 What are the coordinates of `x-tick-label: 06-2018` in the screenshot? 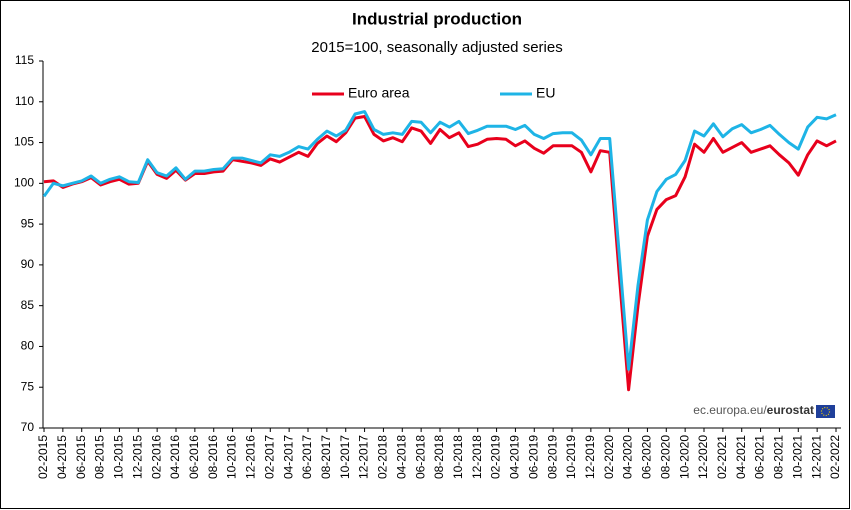 It's located at (420, 457).